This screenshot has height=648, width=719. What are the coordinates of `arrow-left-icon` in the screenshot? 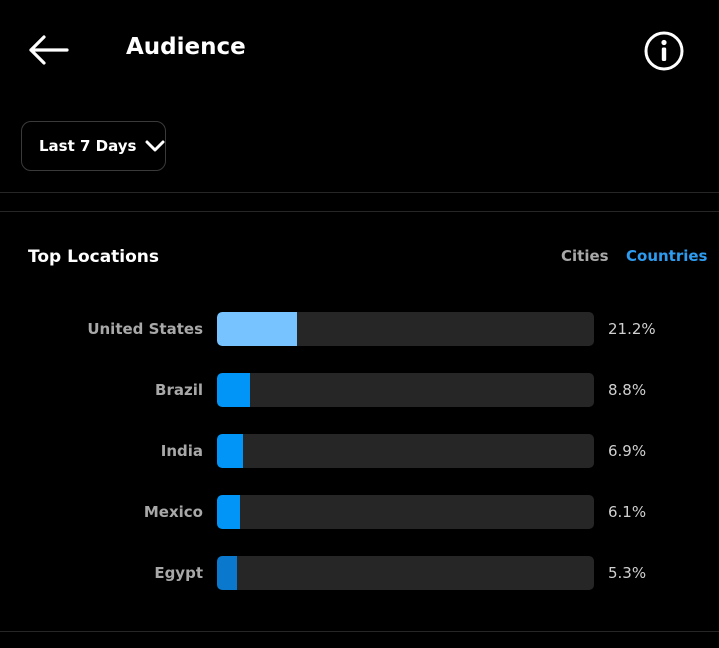 It's located at (49, 50).